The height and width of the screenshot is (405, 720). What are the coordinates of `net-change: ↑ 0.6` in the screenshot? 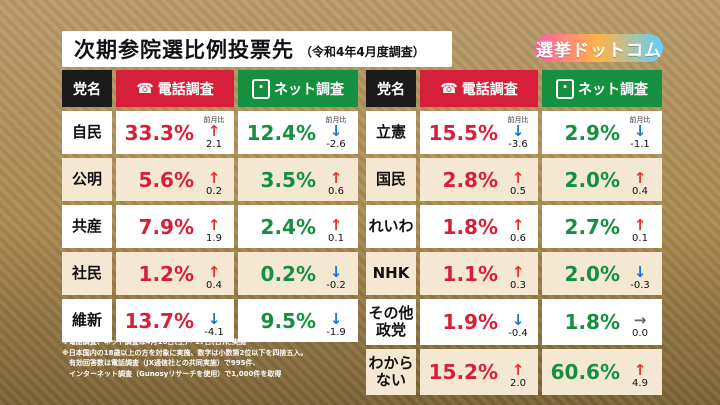 It's located at (336, 180).